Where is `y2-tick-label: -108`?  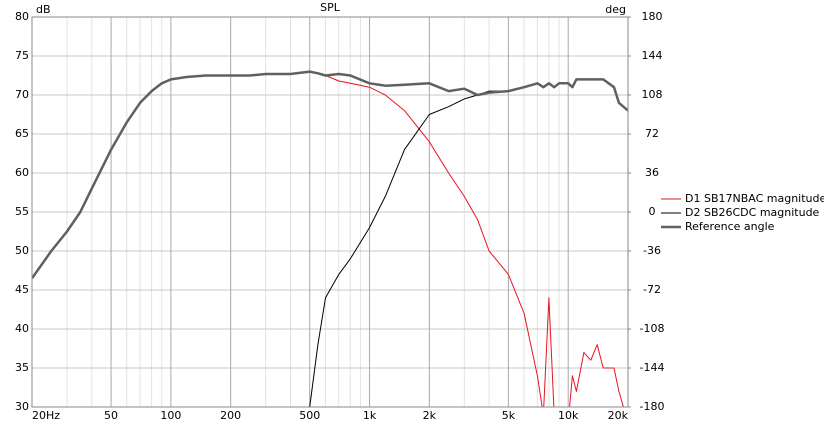
y2-tick-label: -108 is located at coordinates (652, 328).